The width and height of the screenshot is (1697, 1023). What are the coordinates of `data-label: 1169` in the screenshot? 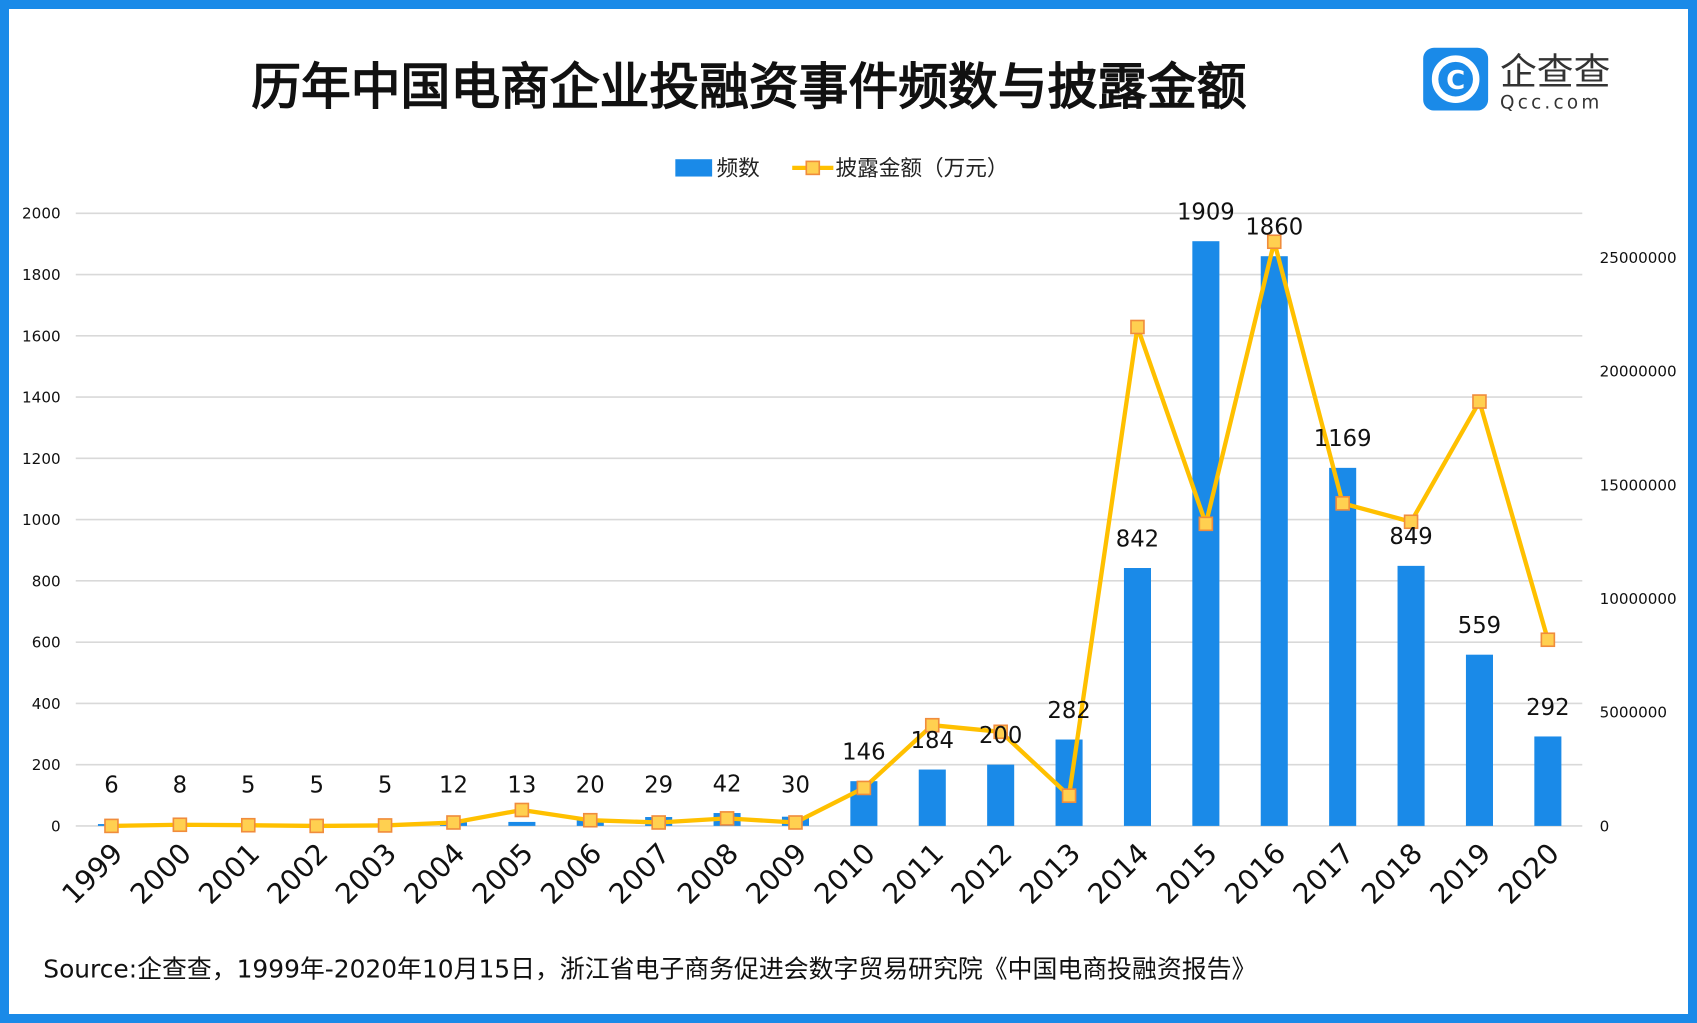 It's located at (1343, 439).